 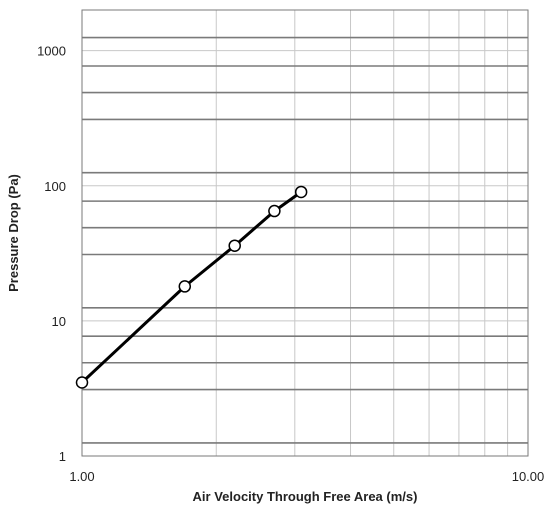 What do you see at coordinates (59, 321) in the screenshot?
I see `y-tick-label: 10` at bounding box center [59, 321].